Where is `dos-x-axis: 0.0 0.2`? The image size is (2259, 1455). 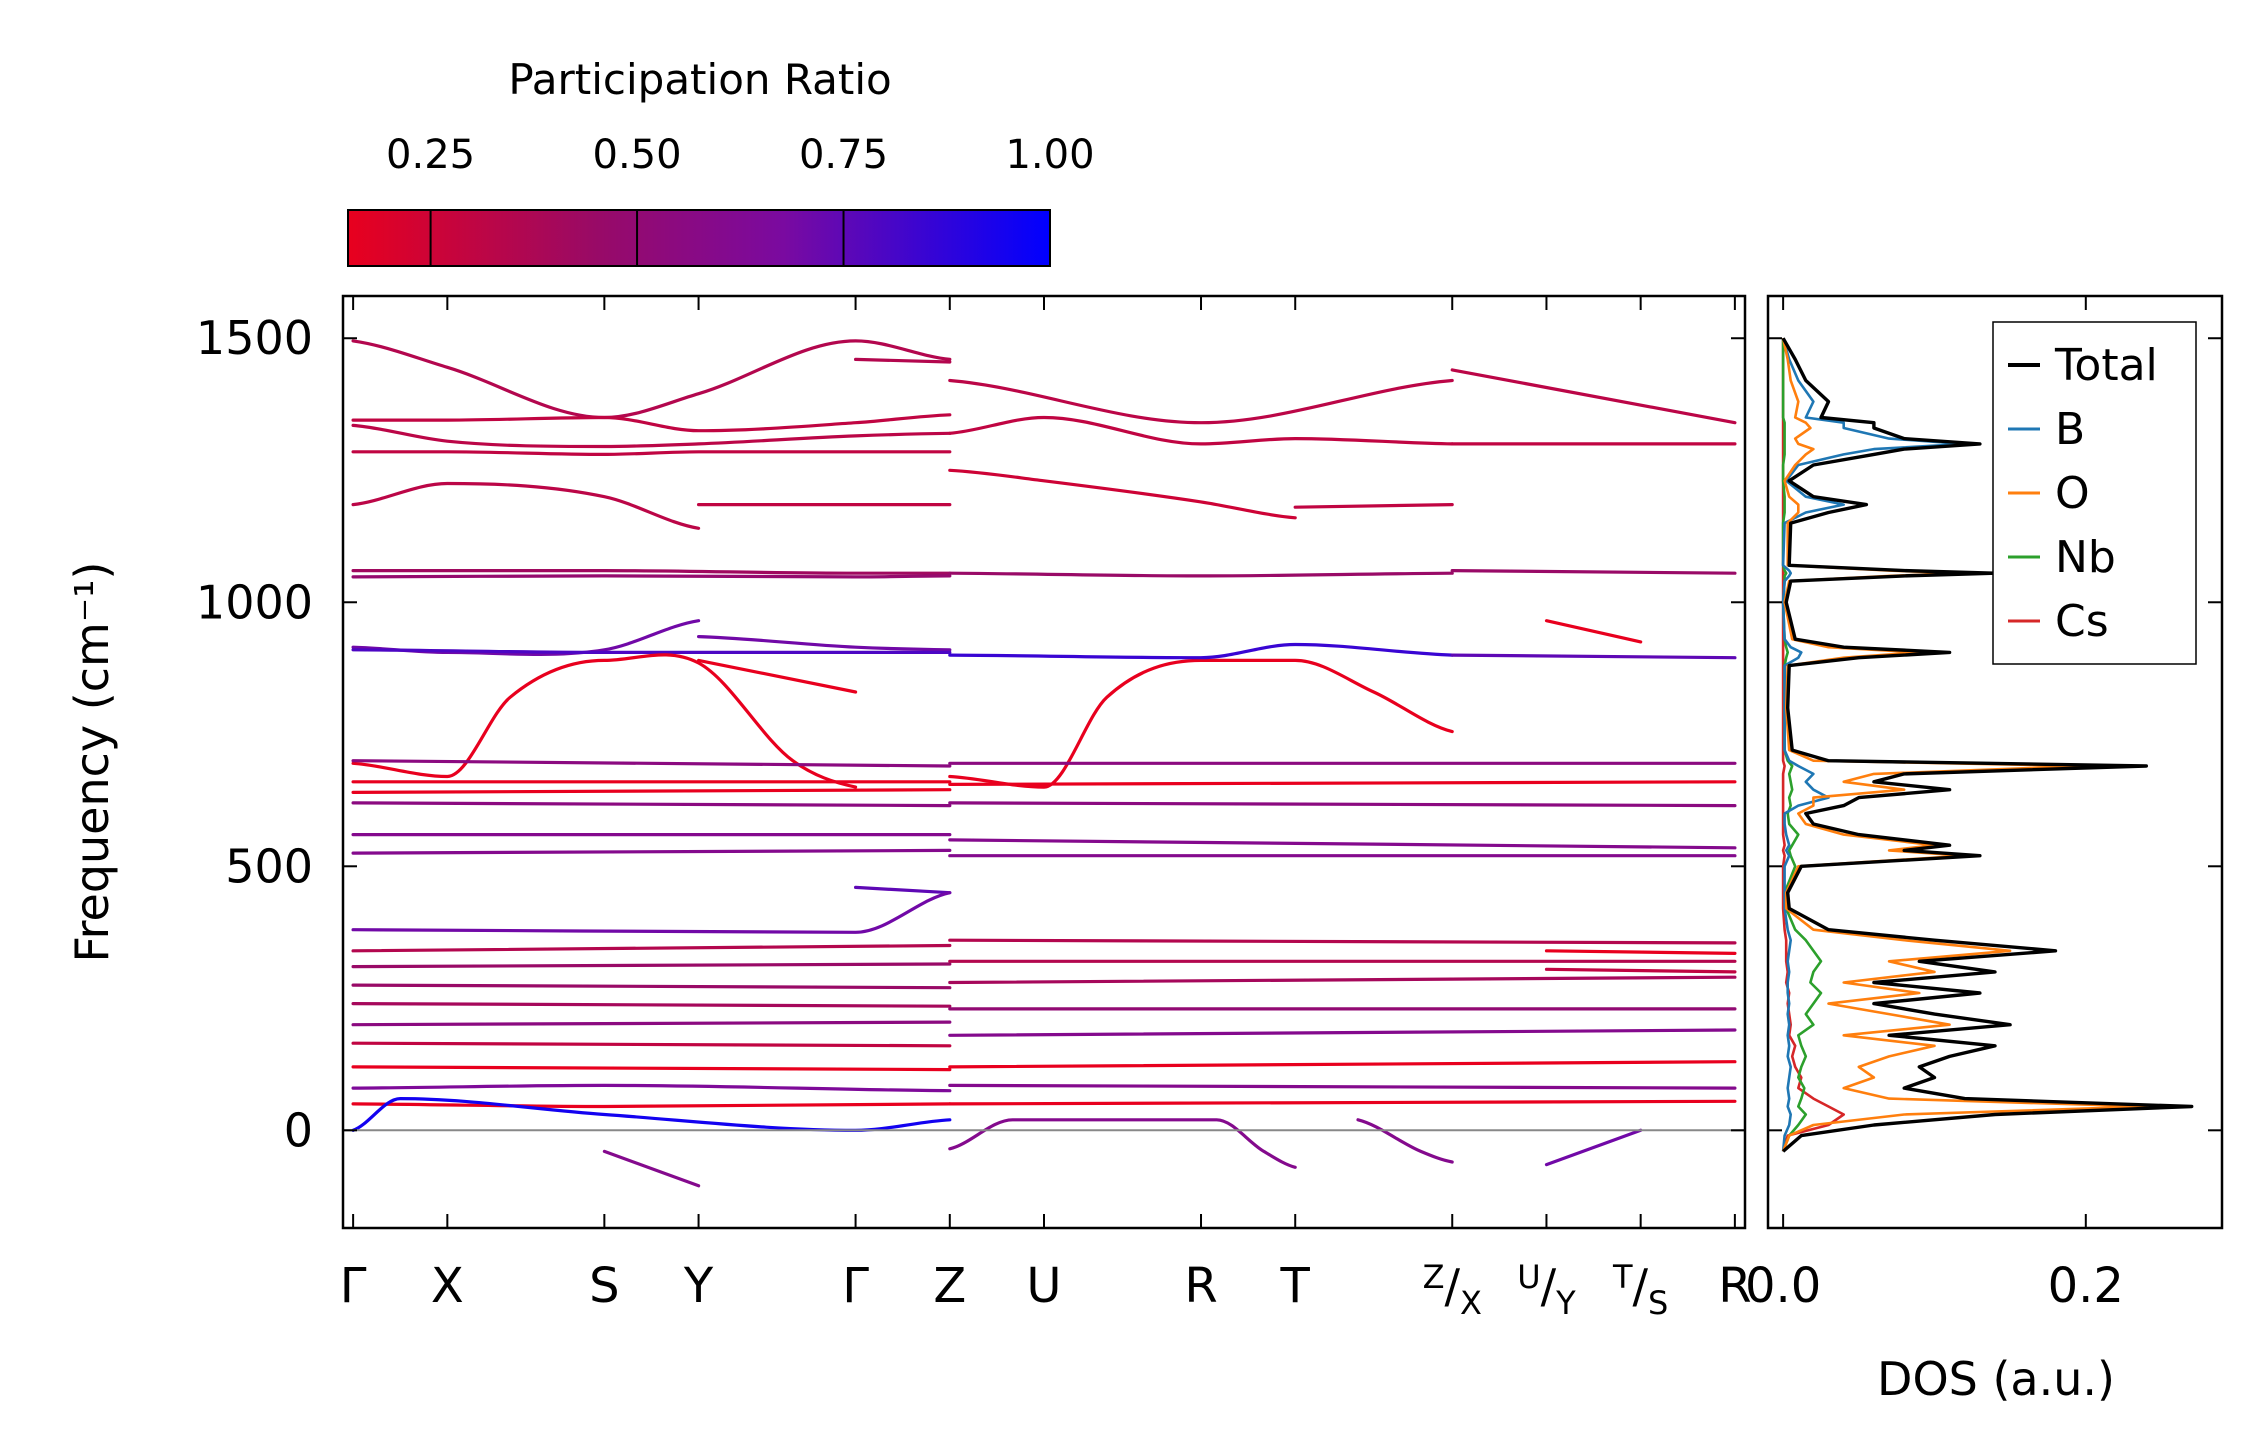
dos-x-axis: 0.0 0.2 is located at coordinates (1934, 1286).